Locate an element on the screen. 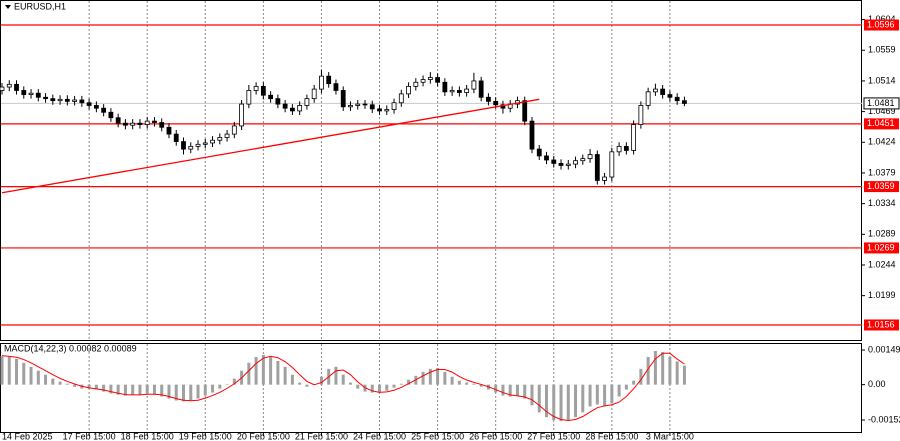 Image resolution: width=900 pixels, height=441 pixels. x-tick-label: 25 Feb 15:00 is located at coordinates (437, 436).